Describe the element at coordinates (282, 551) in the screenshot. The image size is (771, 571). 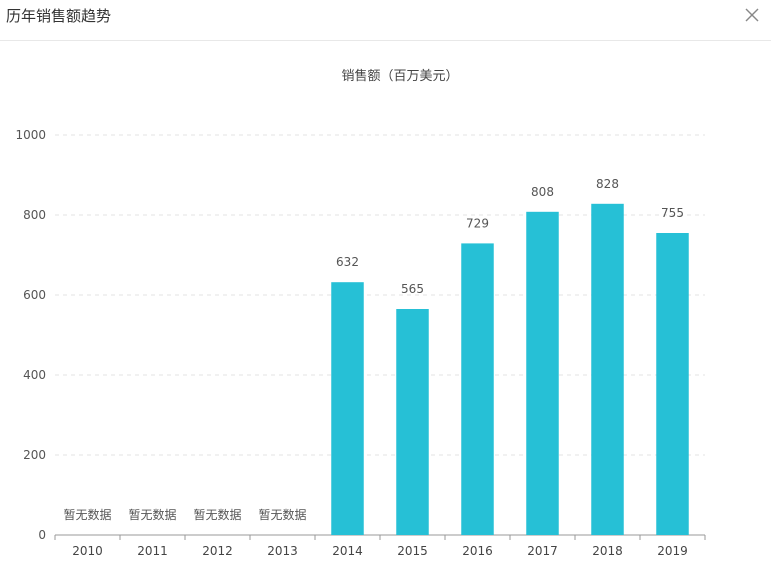
I see `x-tick-label: 2013` at that location.